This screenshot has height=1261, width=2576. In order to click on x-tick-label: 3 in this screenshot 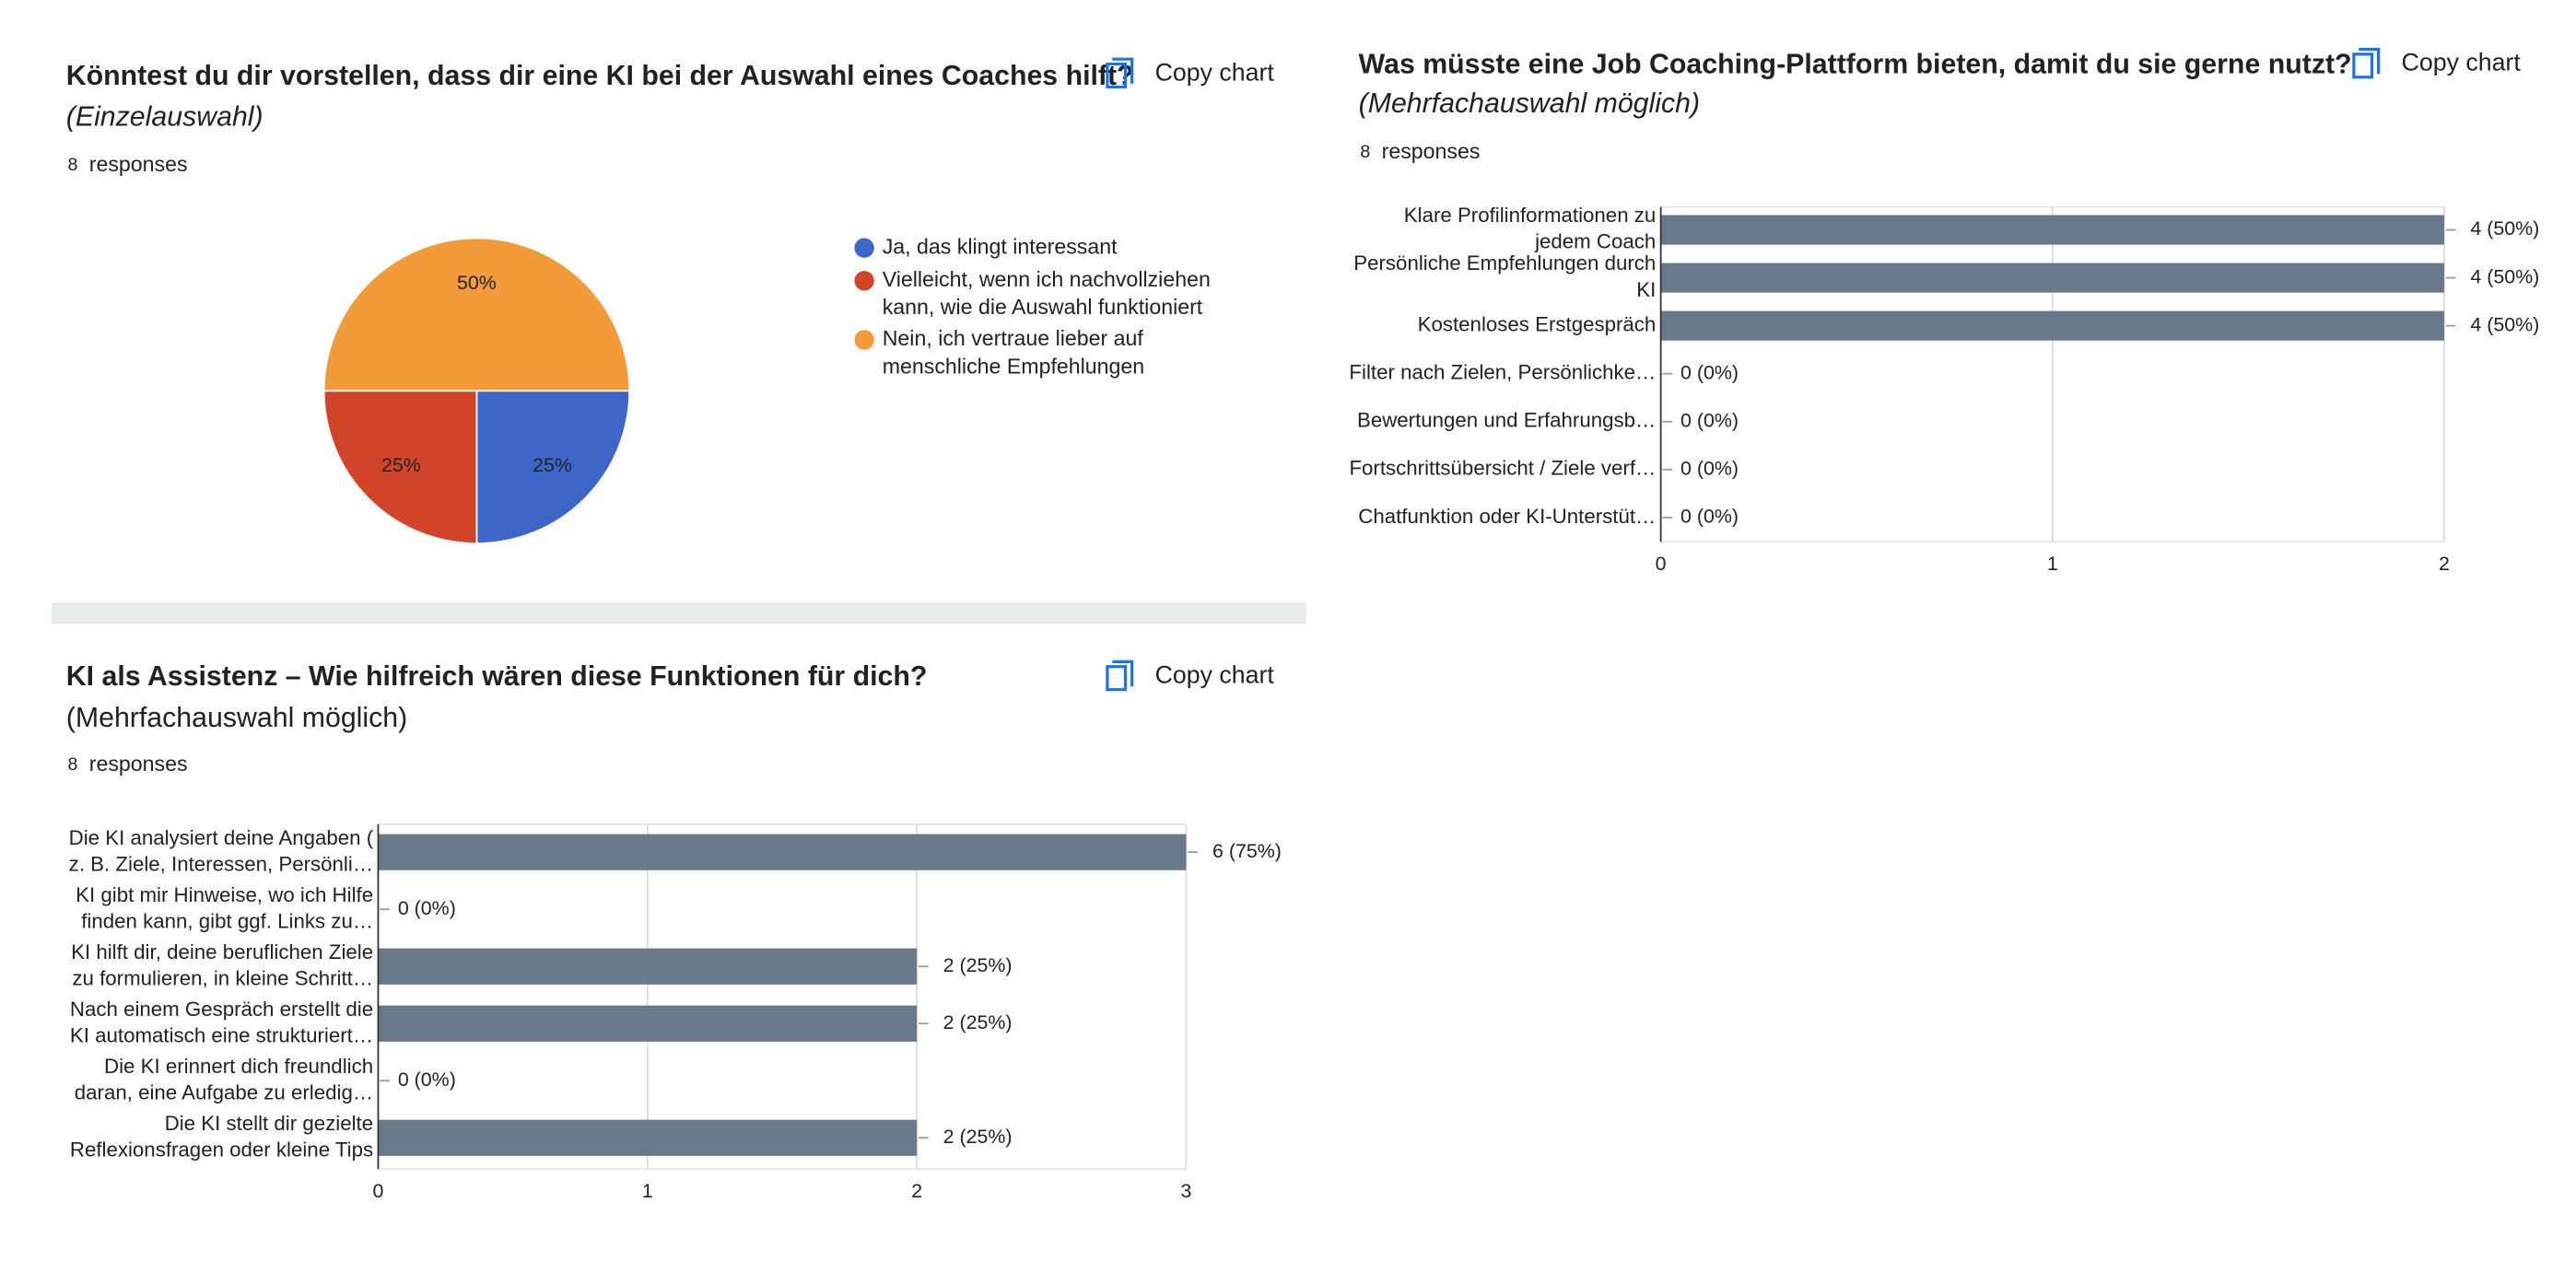, I will do `click(1186, 1191)`.